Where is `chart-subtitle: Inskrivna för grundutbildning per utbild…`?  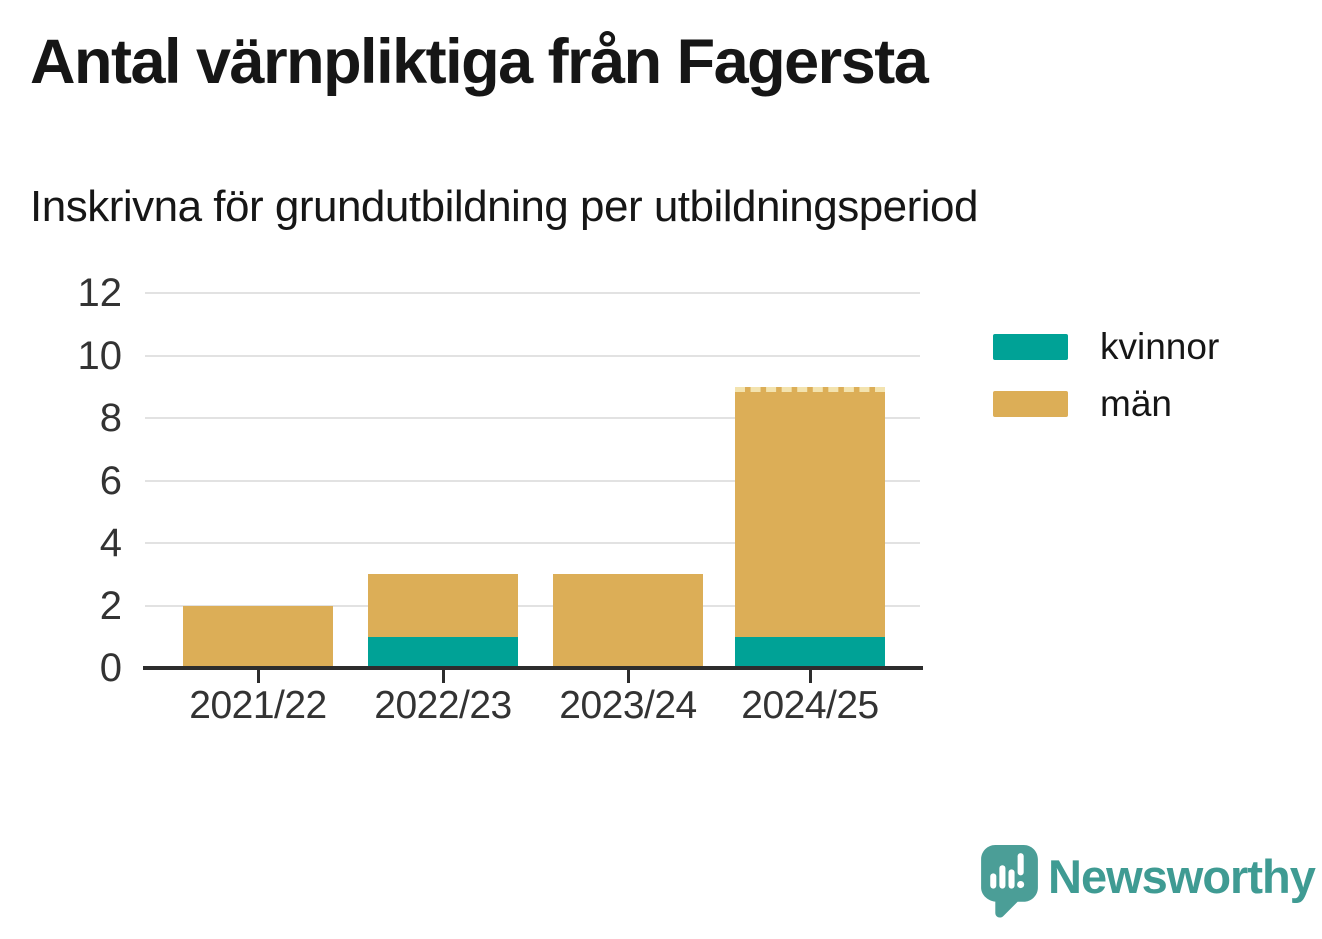
chart-subtitle: Inskrivna för grundutbildning per utbild… is located at coordinates (504, 206).